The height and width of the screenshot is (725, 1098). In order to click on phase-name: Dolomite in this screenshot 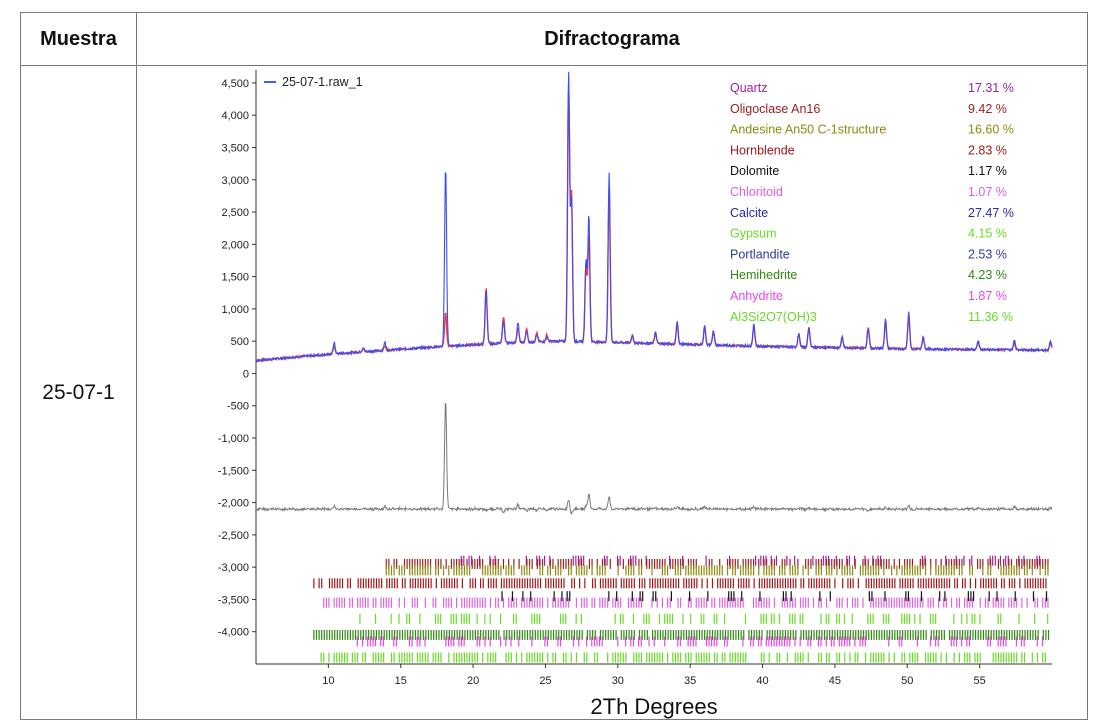, I will do `click(754, 171)`.